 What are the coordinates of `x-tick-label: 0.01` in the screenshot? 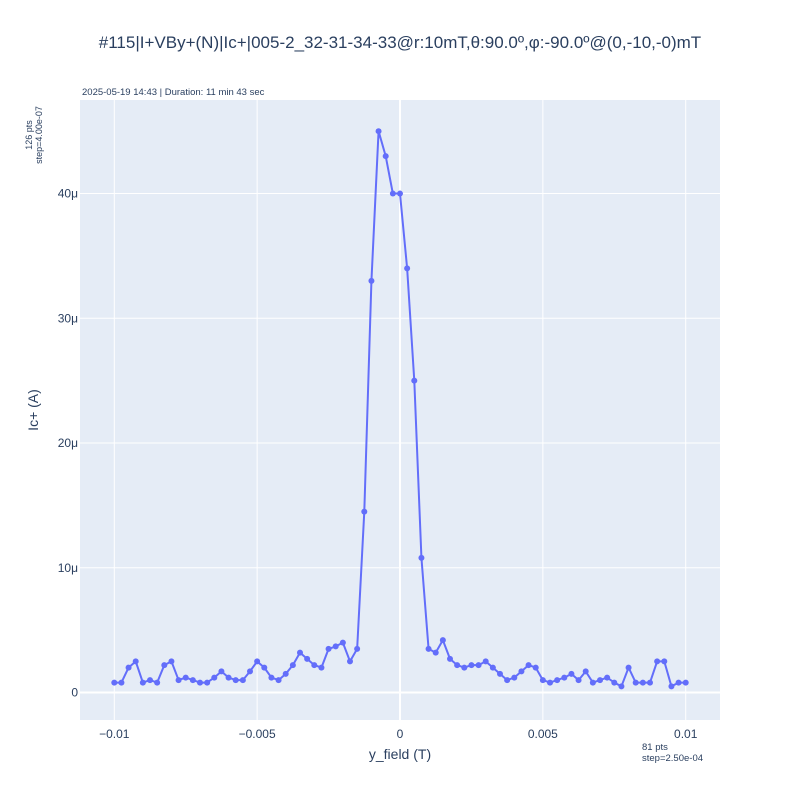 It's located at (686, 734).